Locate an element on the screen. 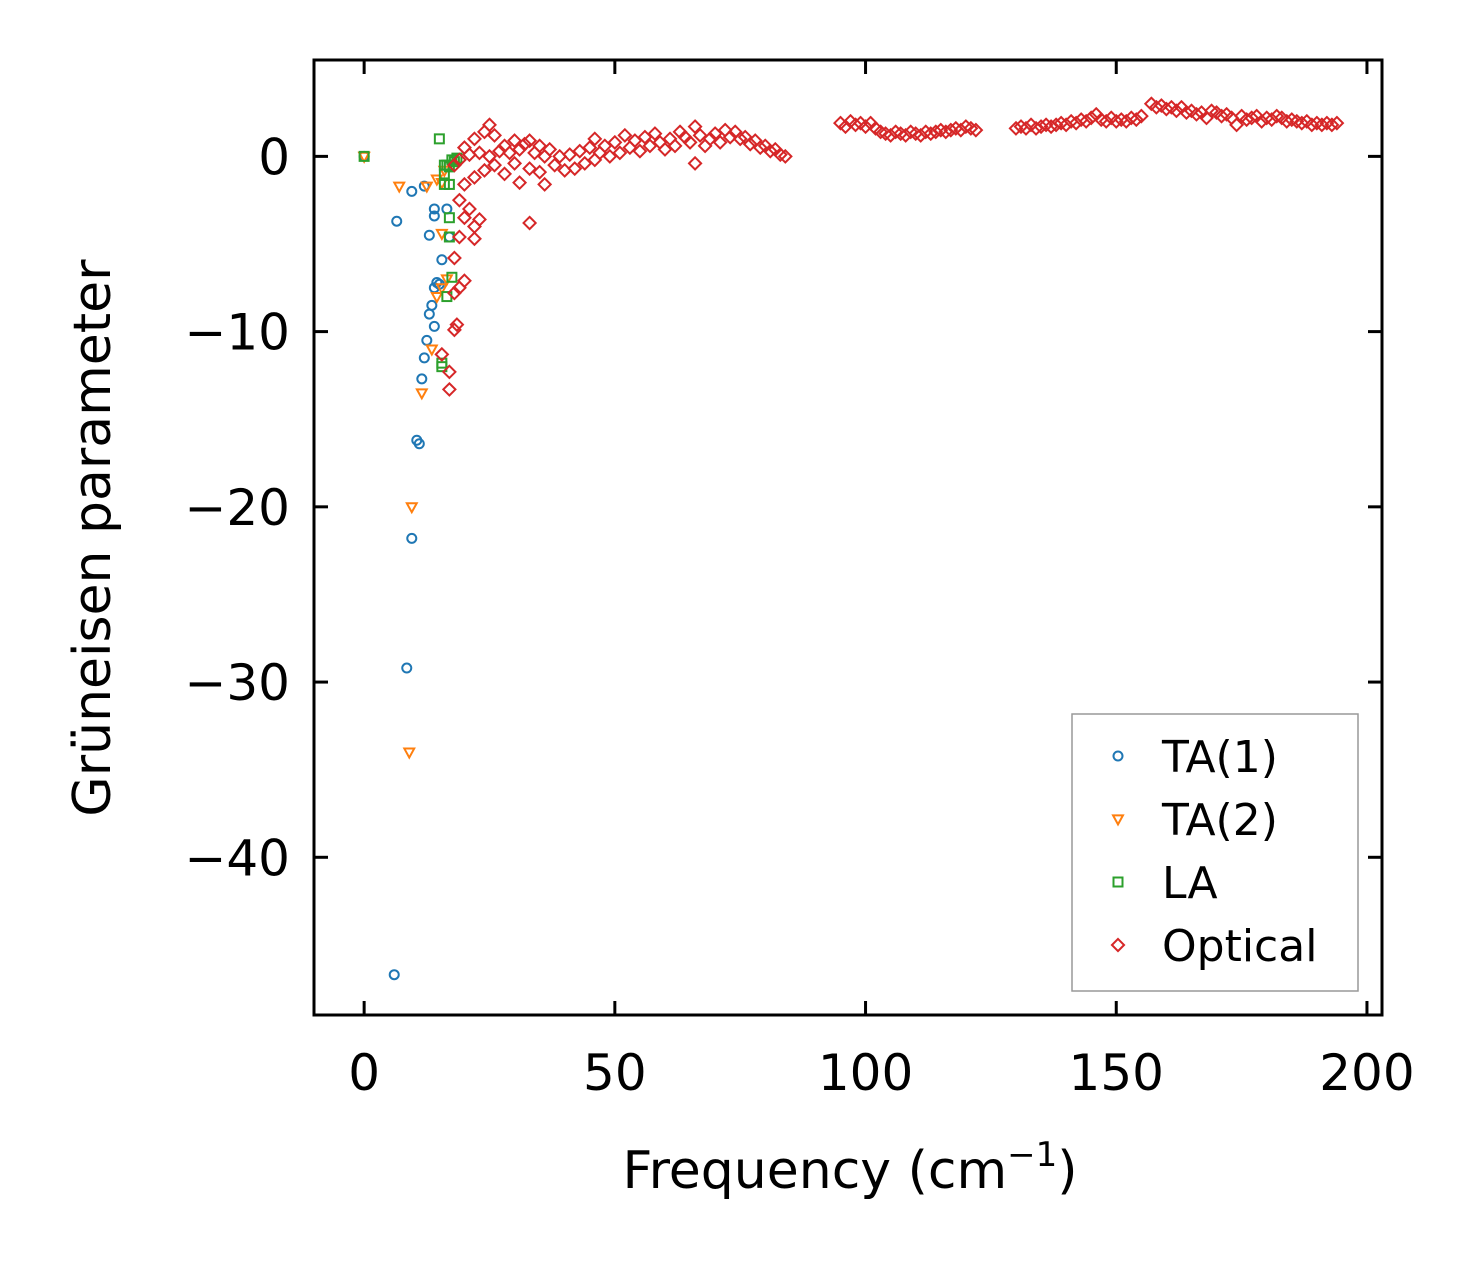 The width and height of the screenshot is (1483, 1264). y-tick-label: 0 is located at coordinates (274, 157).